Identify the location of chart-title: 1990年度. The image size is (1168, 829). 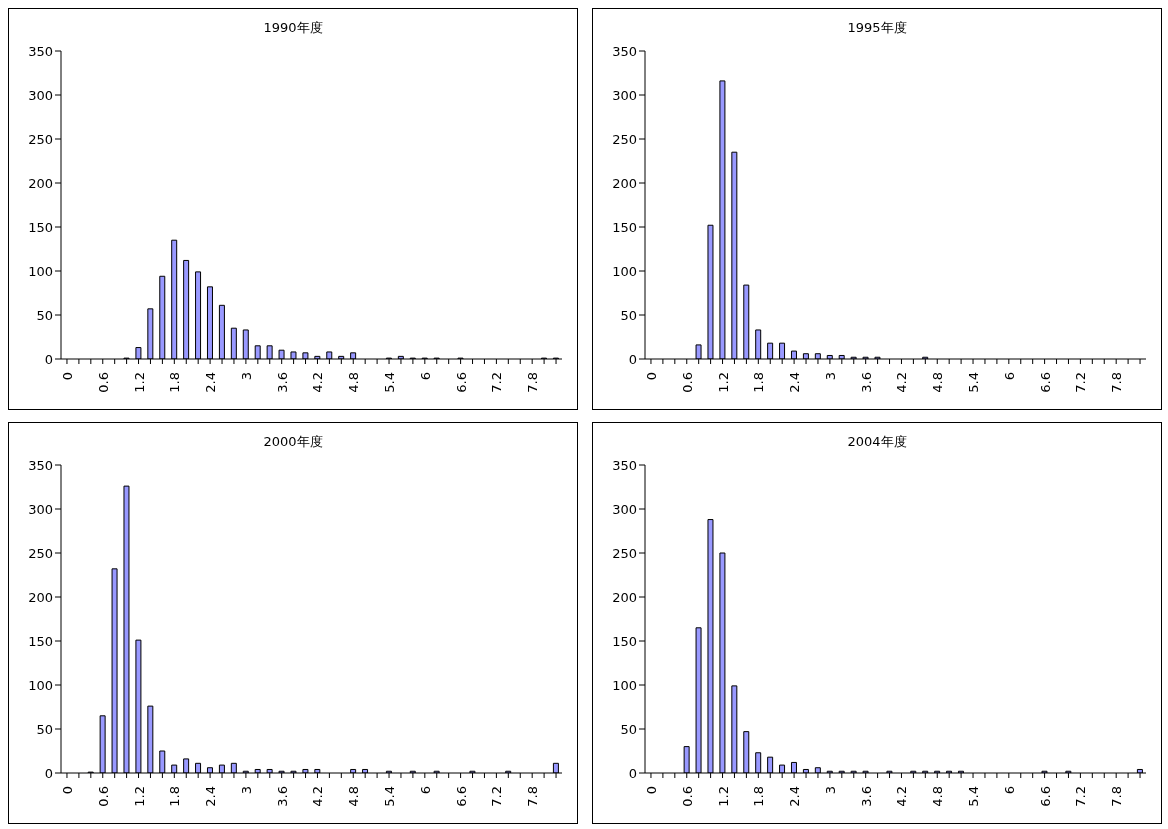
(293, 28).